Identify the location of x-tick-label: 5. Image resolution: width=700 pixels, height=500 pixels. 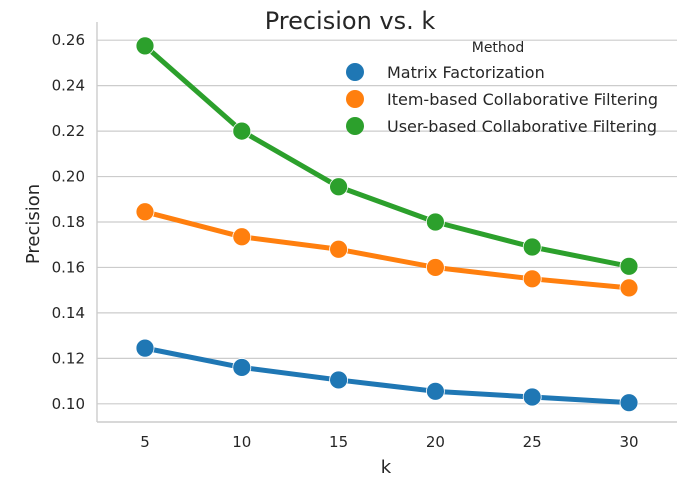
(145, 442).